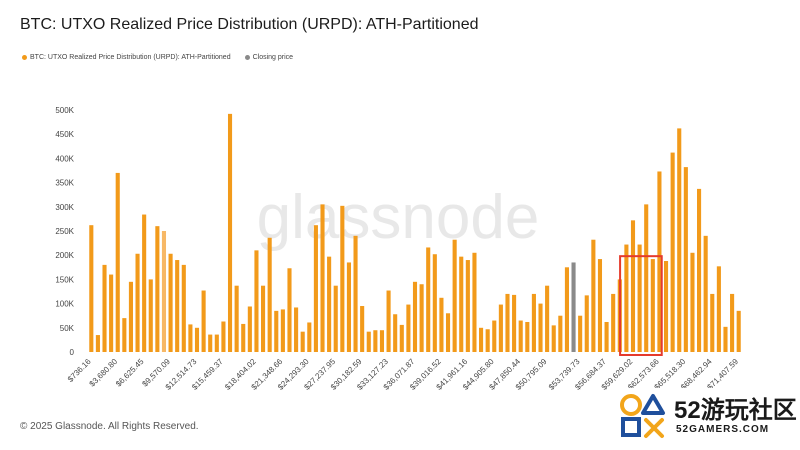 The width and height of the screenshot is (800, 450). I want to click on closing-price-bar, so click(573, 307).